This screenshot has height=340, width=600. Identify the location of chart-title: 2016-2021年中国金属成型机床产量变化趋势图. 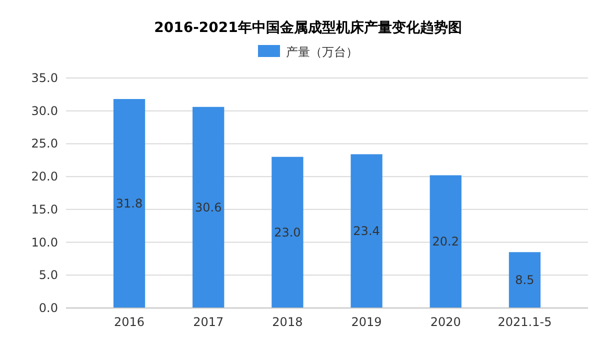
(308, 27).